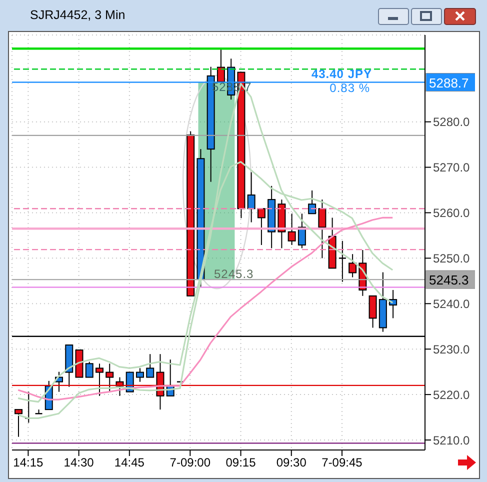  Describe the element at coordinates (28, 463) in the screenshot. I see `x-tick-label: 14:15` at that location.